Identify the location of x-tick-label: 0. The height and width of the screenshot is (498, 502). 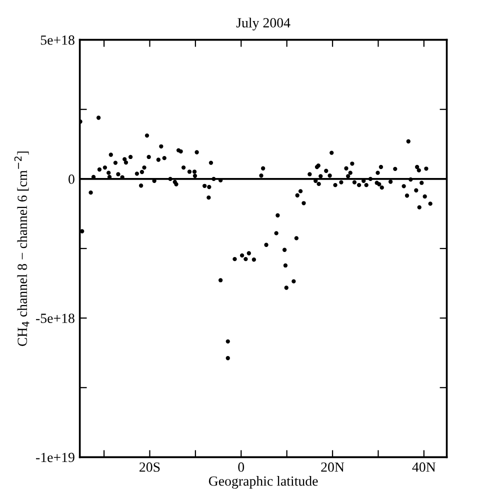
(241, 467).